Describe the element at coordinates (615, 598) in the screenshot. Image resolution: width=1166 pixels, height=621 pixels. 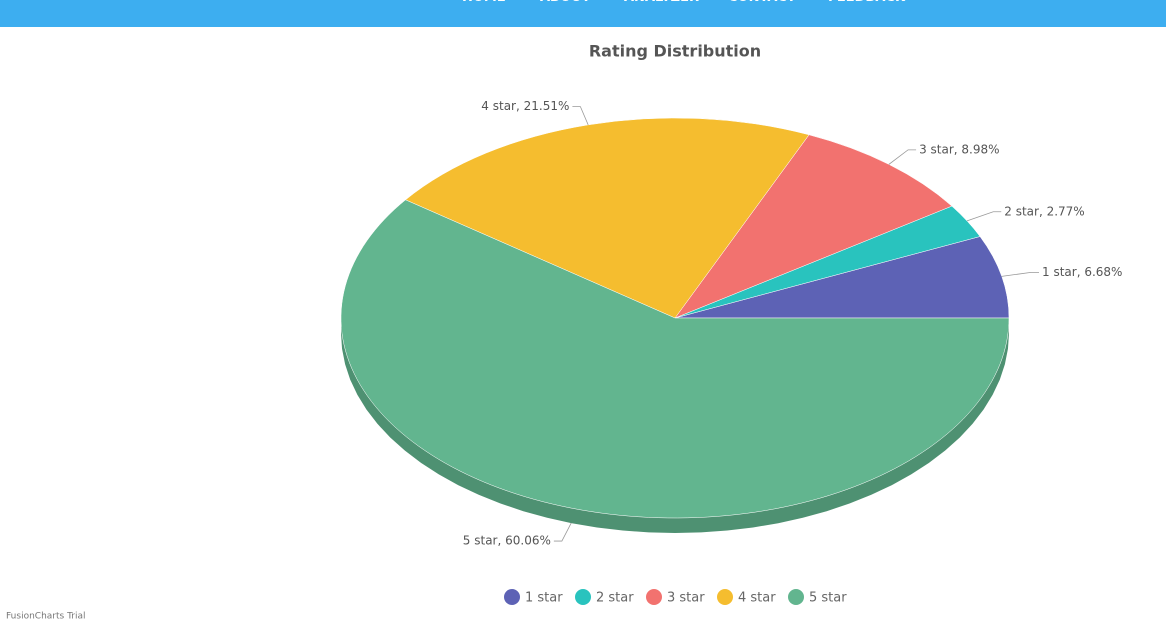
I see `legend-label: 2 star` at that location.